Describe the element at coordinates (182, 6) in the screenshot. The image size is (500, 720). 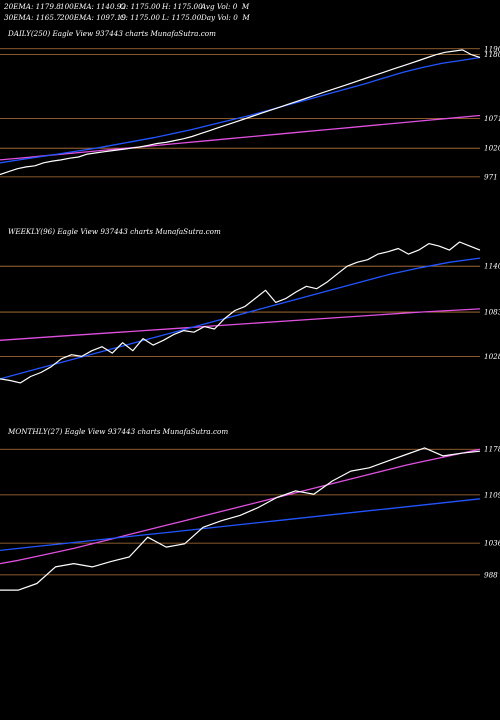
I see `high-value: H: 1175.00` at that location.